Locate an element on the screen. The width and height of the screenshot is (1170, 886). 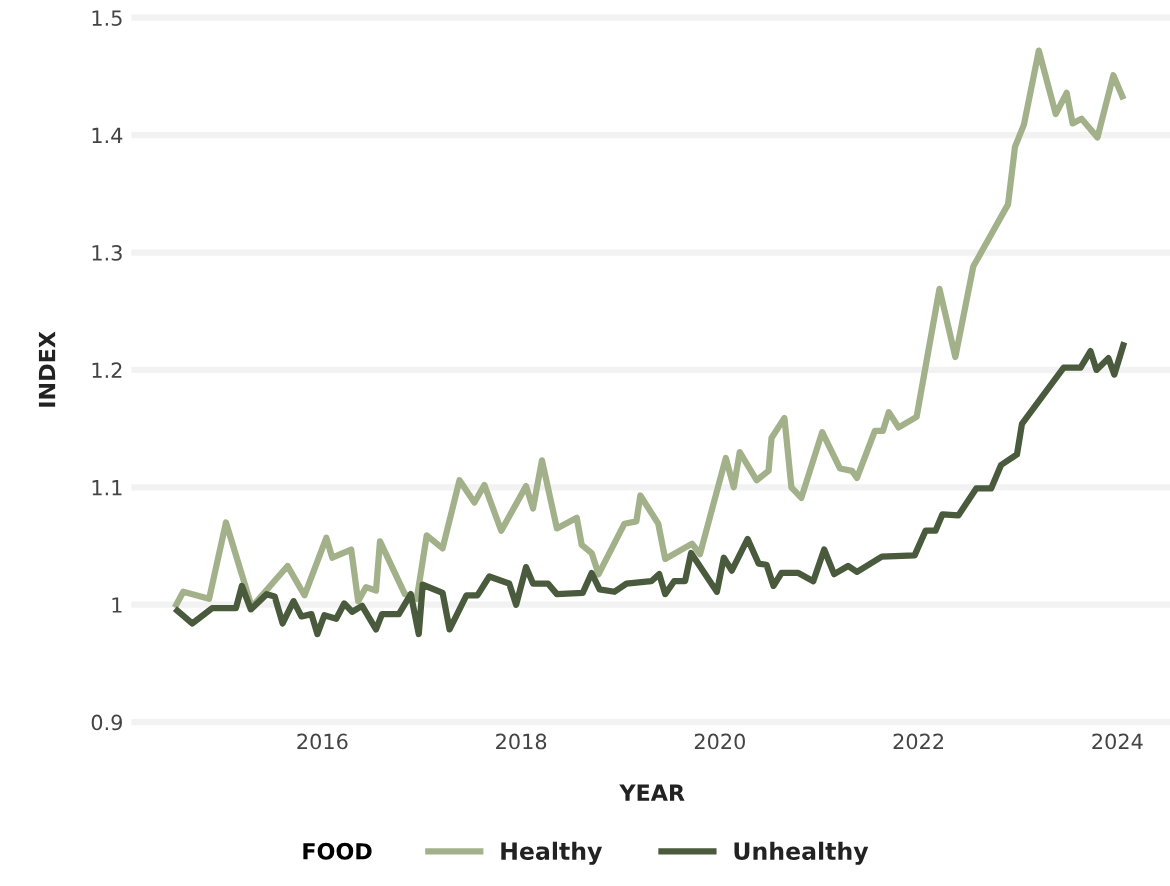
legend-title: FOOD is located at coordinates (337, 851).